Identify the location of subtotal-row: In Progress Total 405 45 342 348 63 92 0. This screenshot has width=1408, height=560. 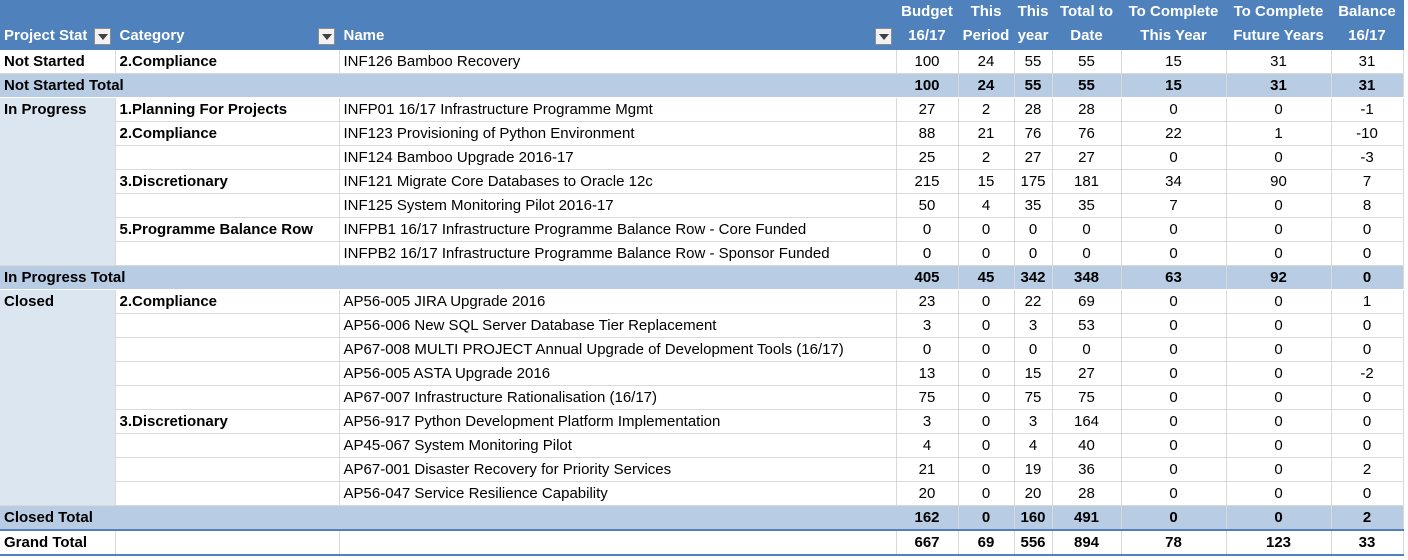
(702, 277).